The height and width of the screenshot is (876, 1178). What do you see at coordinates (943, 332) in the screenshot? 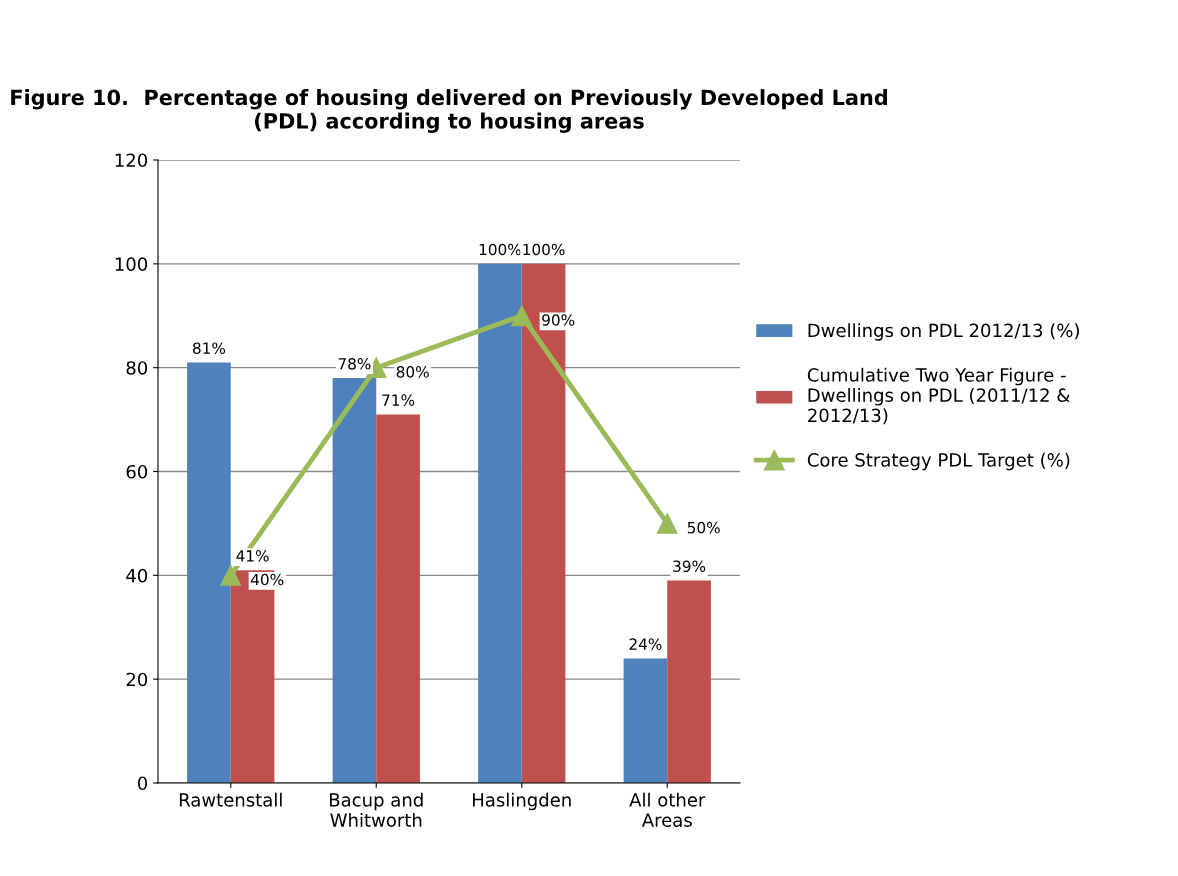
I see `legend-label: Dwellings on PDL 2012/13 (%)` at bounding box center [943, 332].